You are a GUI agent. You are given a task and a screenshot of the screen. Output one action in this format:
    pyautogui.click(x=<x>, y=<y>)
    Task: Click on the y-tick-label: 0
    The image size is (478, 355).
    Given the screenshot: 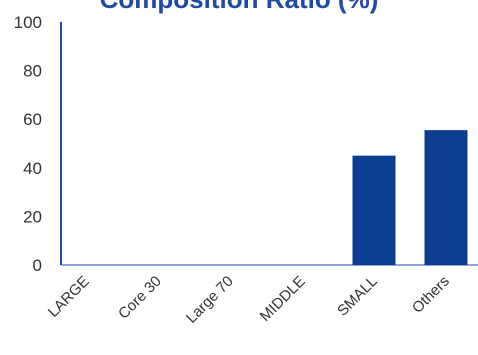 What is the action you would take?
    pyautogui.click(x=37, y=265)
    